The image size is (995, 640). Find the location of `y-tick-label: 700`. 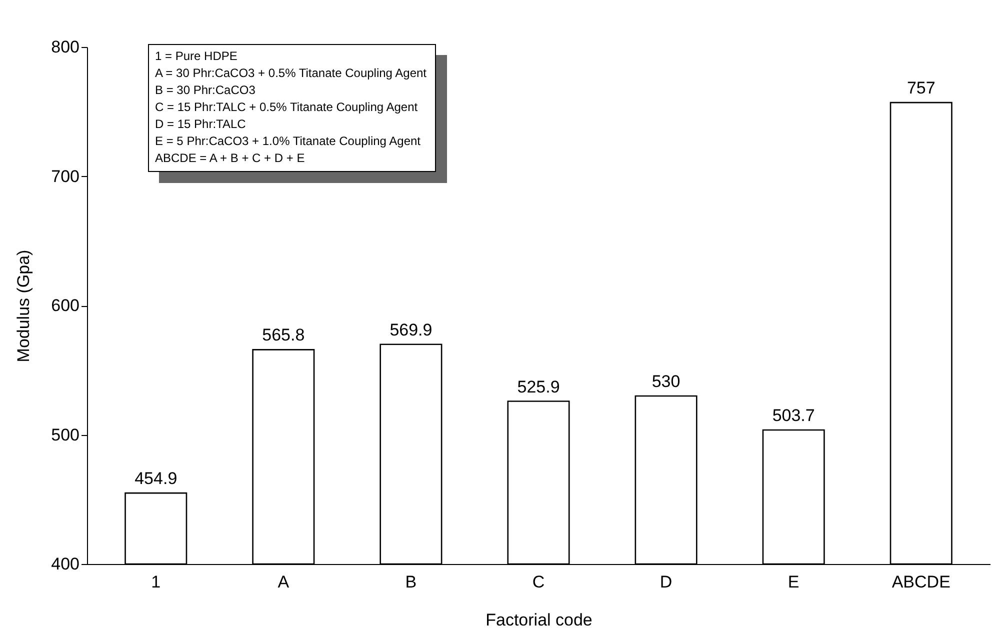

y-tick-label: 700 is located at coordinates (65, 176).